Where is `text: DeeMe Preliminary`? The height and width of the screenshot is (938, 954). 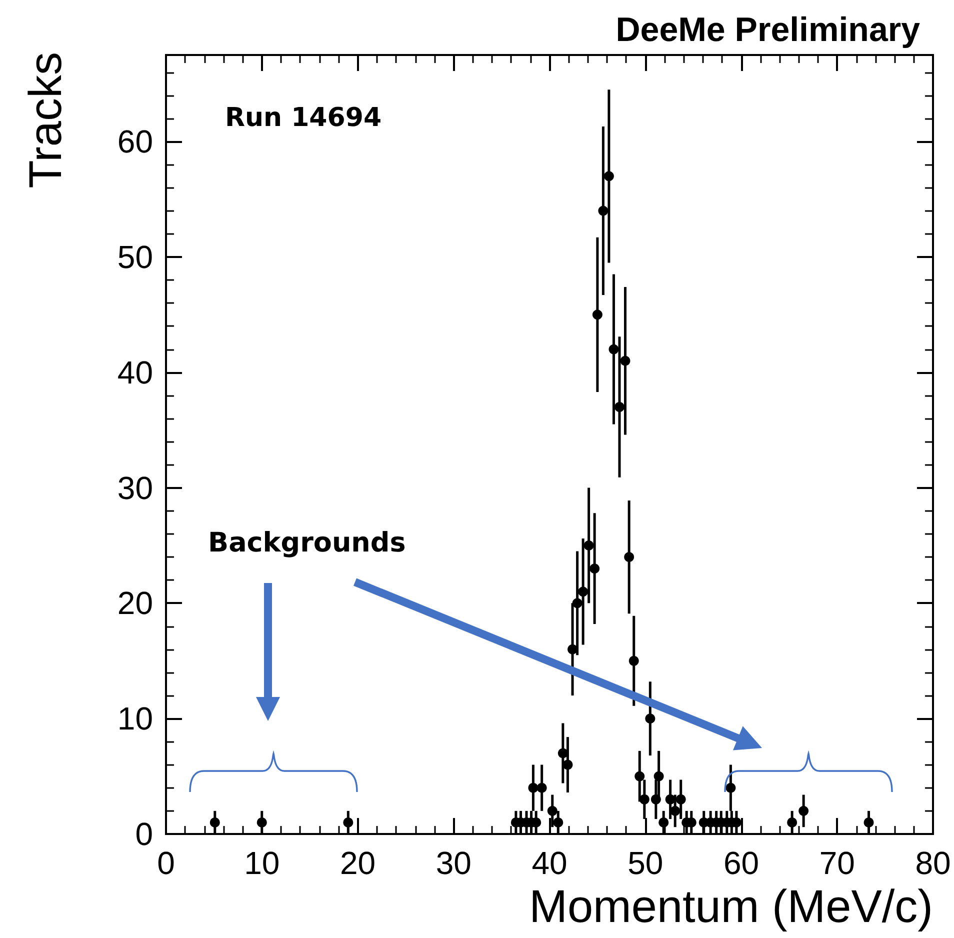 text: DeeMe Preliminary is located at coordinates (768, 30).